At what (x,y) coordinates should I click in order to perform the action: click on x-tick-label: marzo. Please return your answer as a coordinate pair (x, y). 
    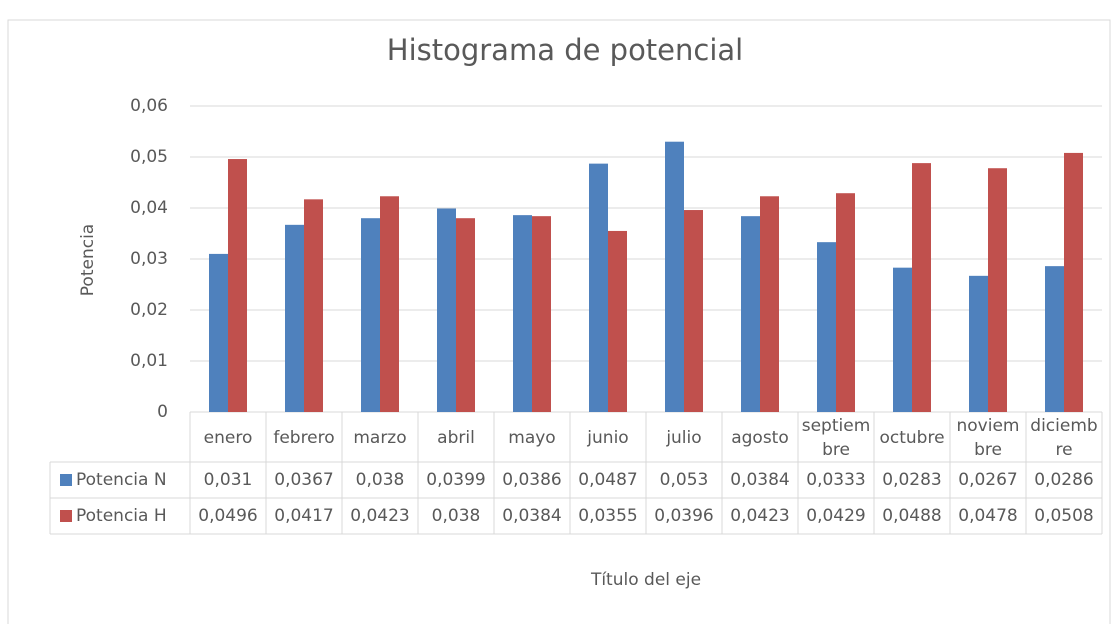
    Looking at the image, I should click on (380, 438).